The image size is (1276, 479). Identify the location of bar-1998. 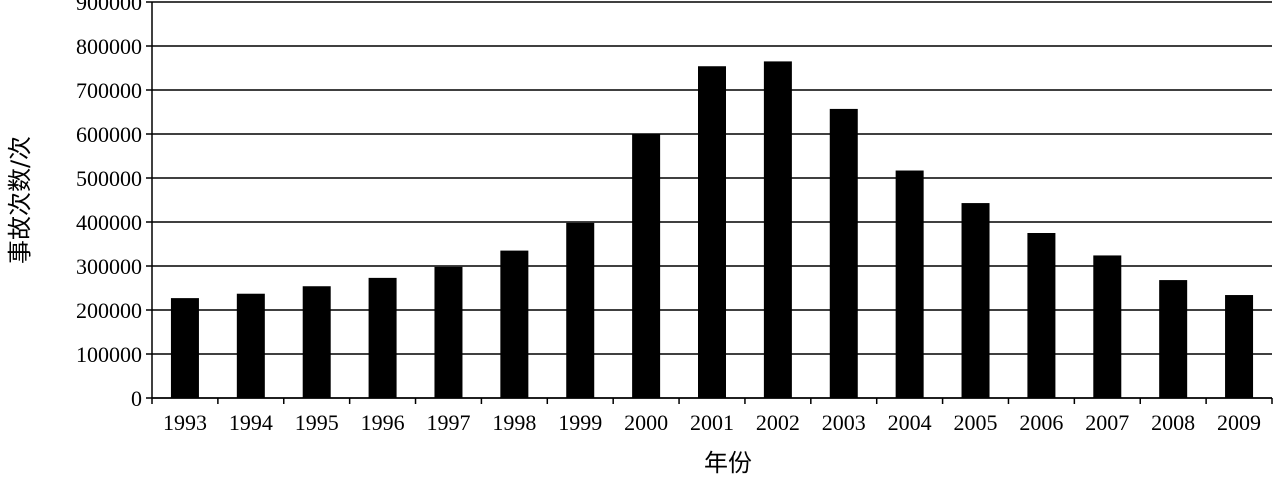
(514, 324).